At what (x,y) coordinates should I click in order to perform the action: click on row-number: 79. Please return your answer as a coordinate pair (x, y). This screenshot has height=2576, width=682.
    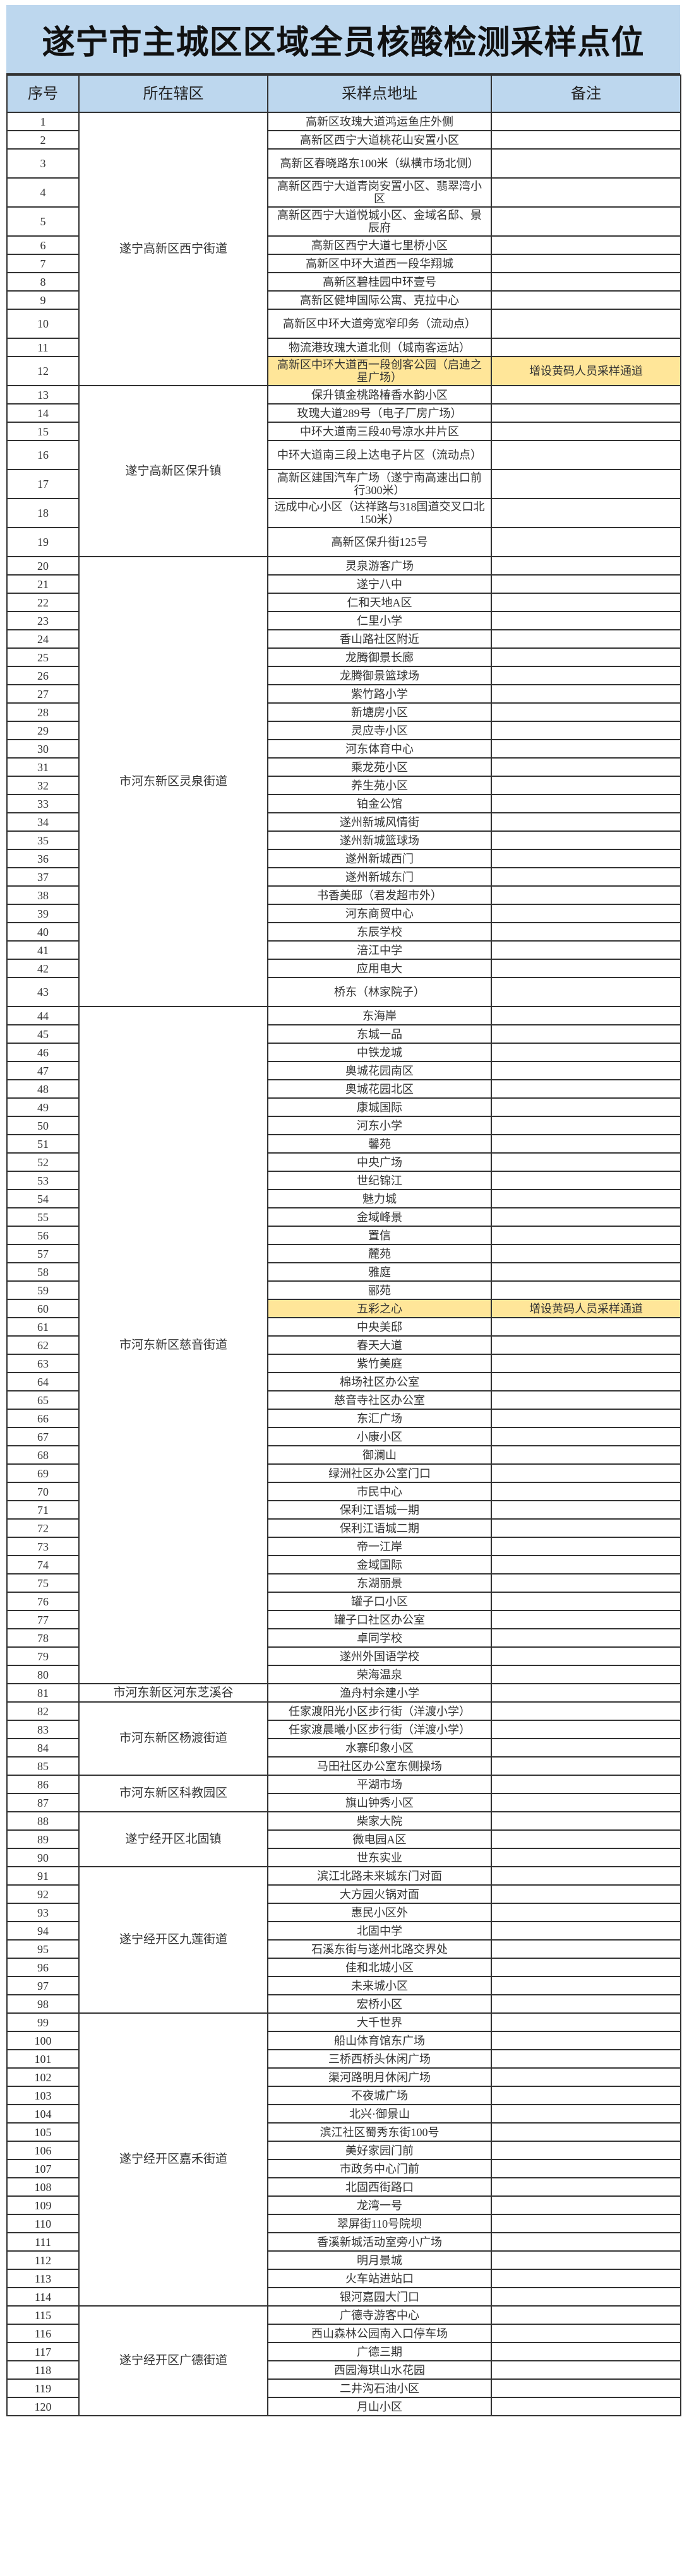
    Looking at the image, I should click on (43, 1656).